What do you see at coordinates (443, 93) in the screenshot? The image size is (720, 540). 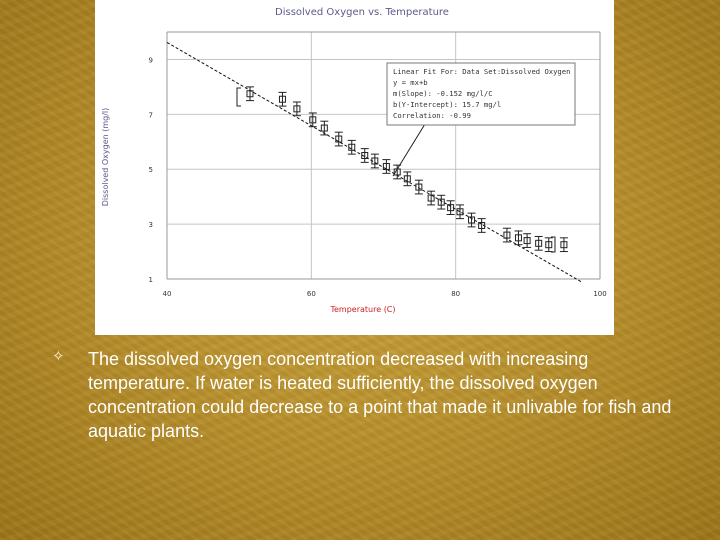 I see `annotation-line-3: m(Slope): -0.152 mg/l/C` at bounding box center [443, 93].